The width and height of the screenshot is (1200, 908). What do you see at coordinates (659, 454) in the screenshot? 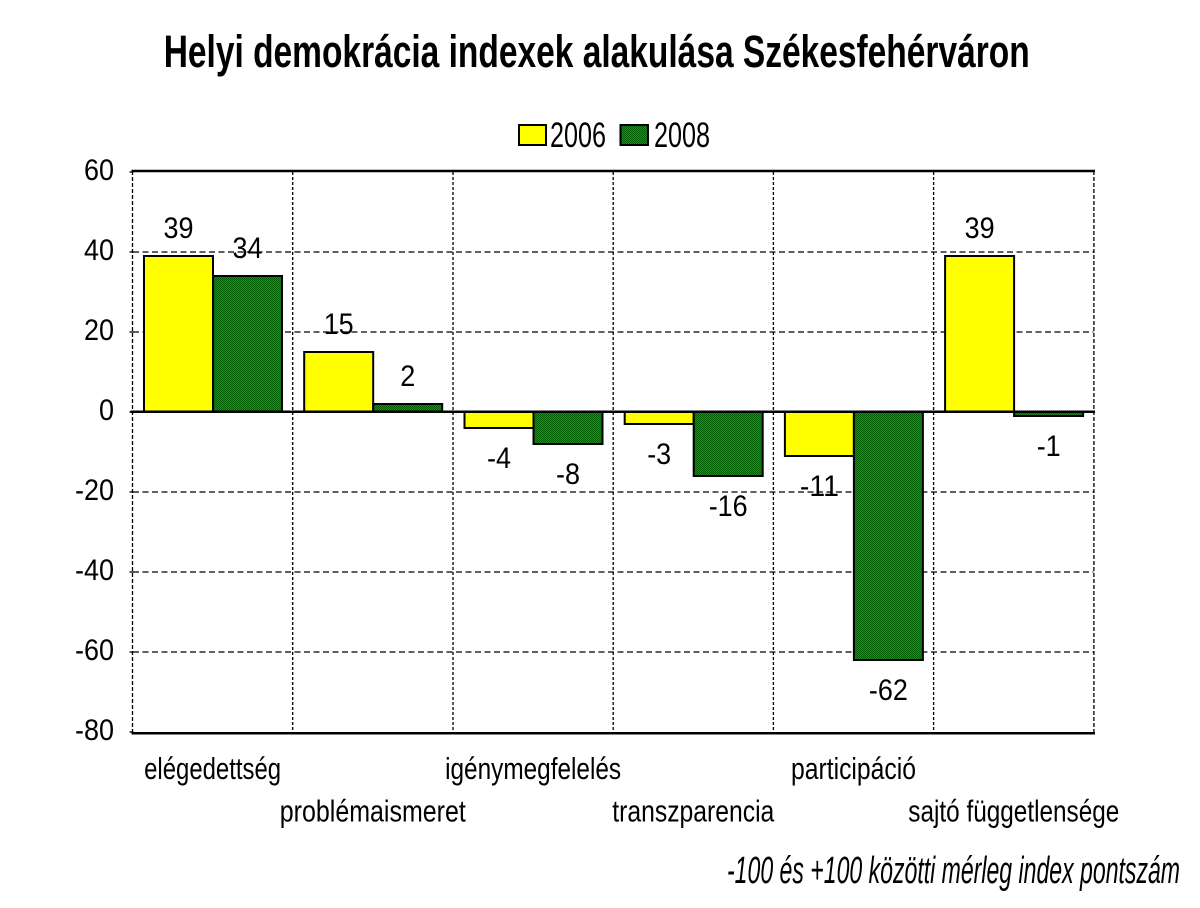
I see `svg-text: -3` at bounding box center [659, 454].